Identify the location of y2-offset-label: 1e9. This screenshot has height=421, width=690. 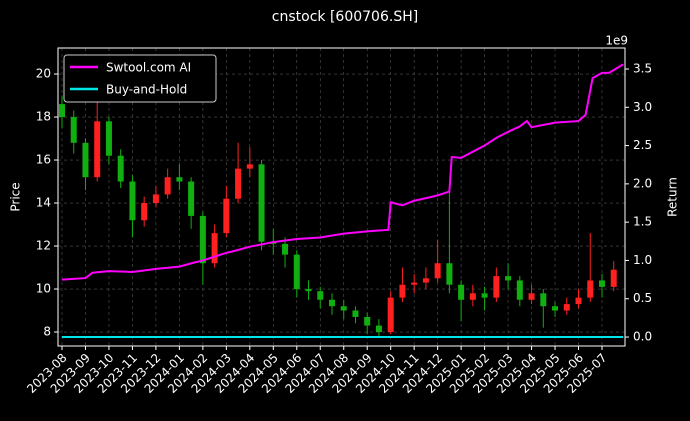
(616, 41).